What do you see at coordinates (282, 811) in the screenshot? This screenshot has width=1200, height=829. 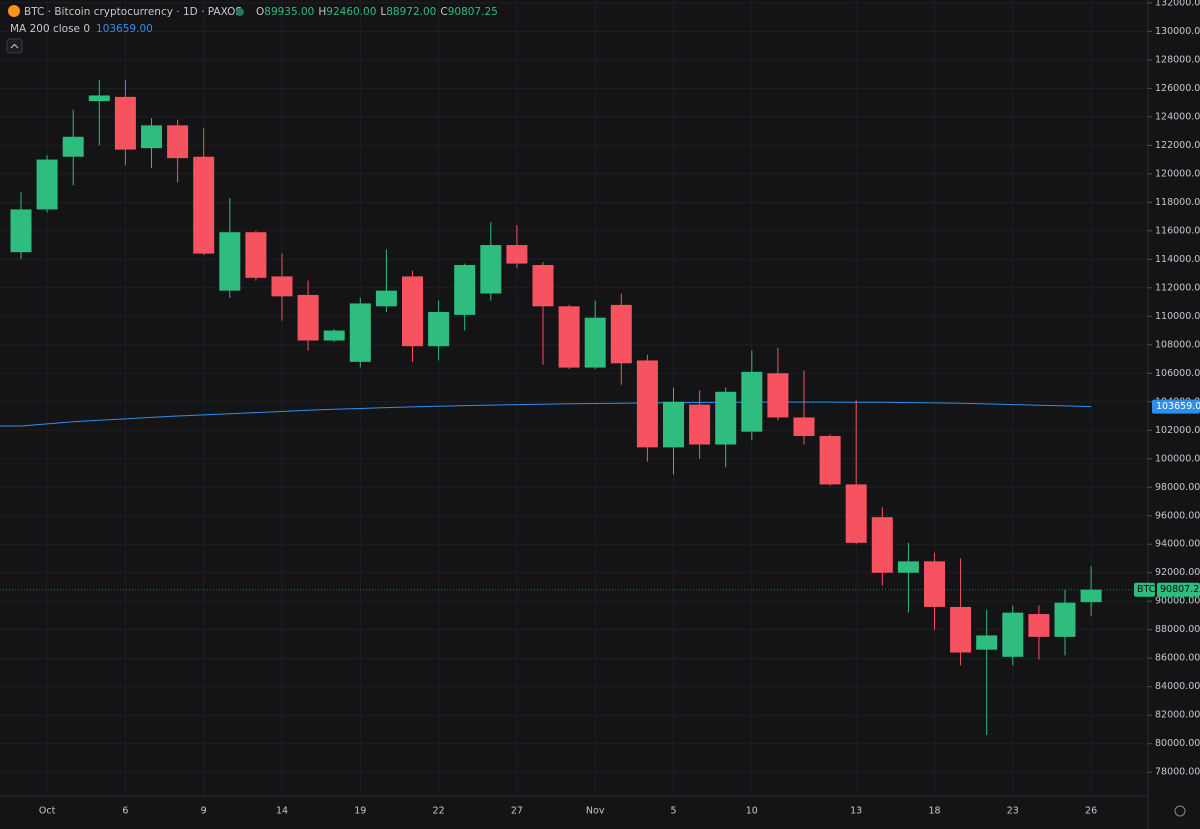 I see `x-tick-label: 14` at bounding box center [282, 811].